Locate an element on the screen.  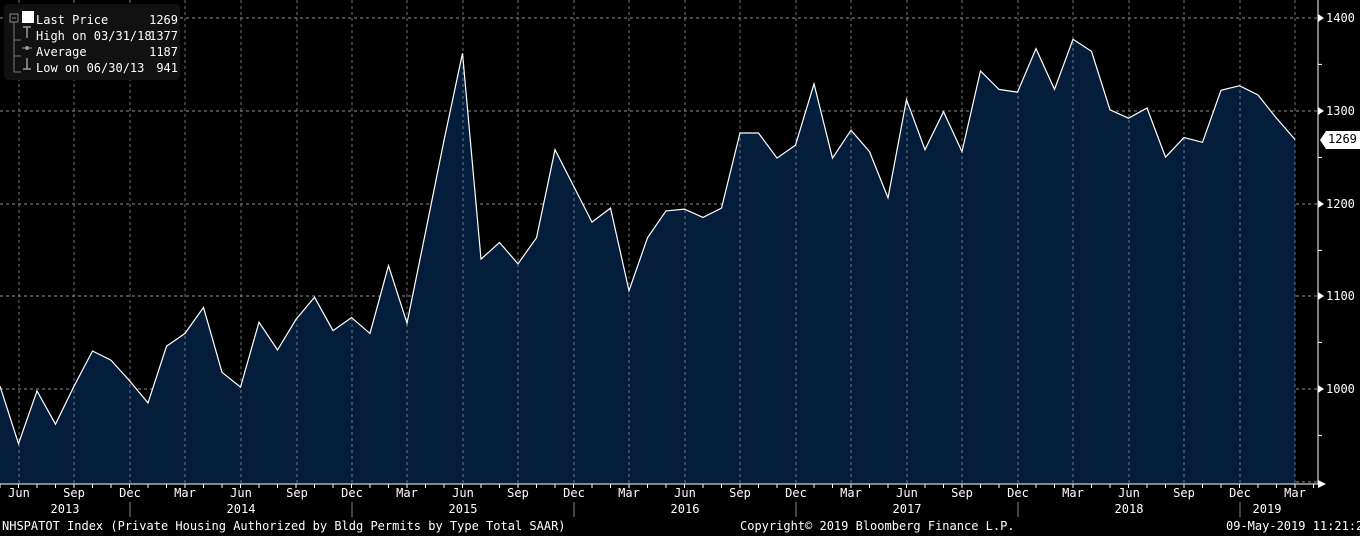
low-marker-icon is located at coordinates (27, 64).